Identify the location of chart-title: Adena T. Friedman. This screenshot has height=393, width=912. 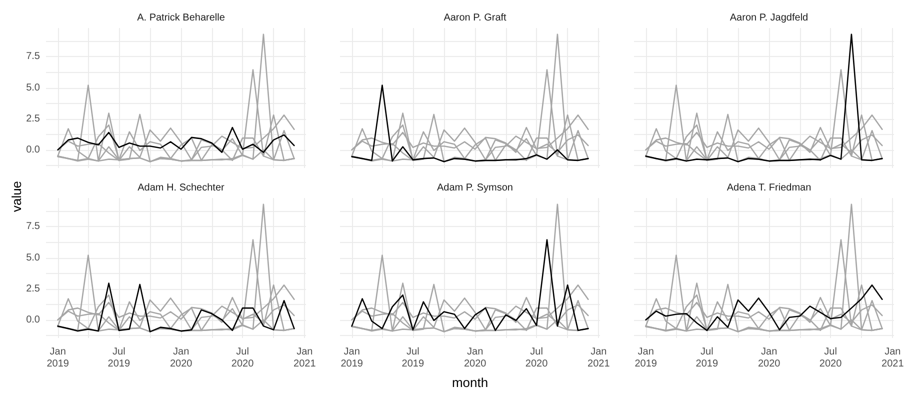
(769, 188).